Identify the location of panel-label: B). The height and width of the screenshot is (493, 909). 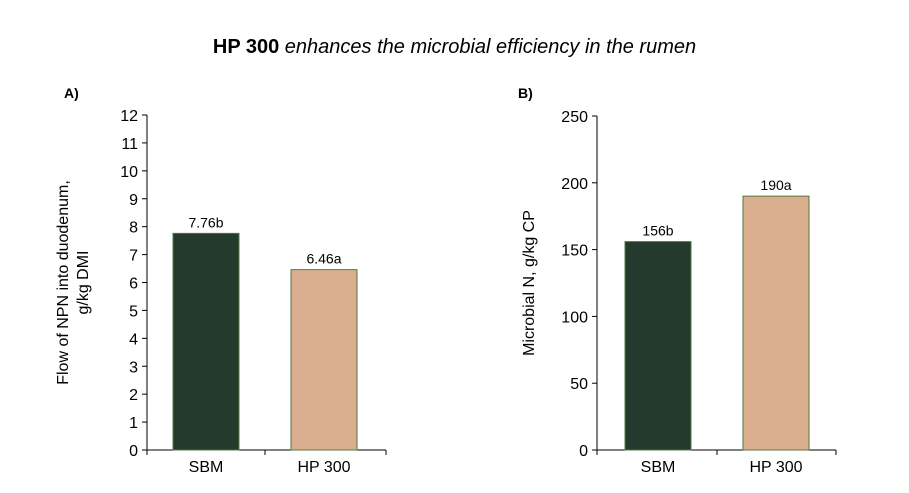
(525, 93).